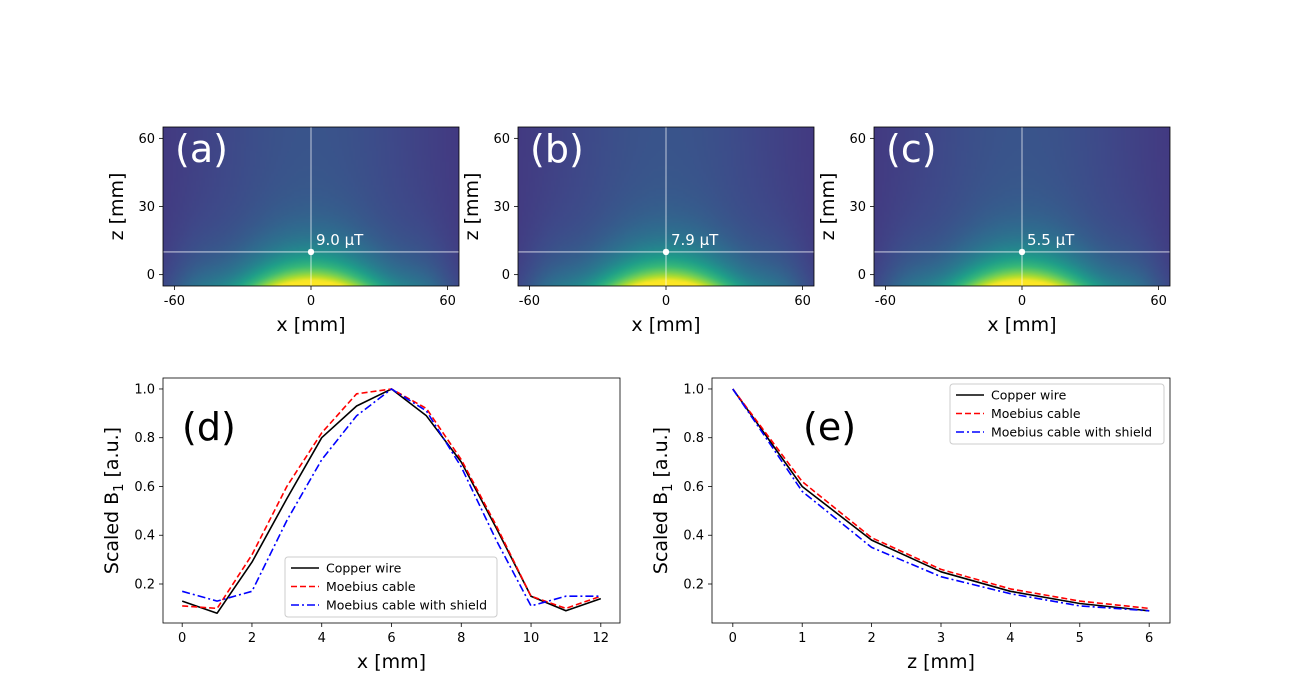  What do you see at coordinates (340, 240) in the screenshot?
I see `marker-label: 9.0 μT` at bounding box center [340, 240].